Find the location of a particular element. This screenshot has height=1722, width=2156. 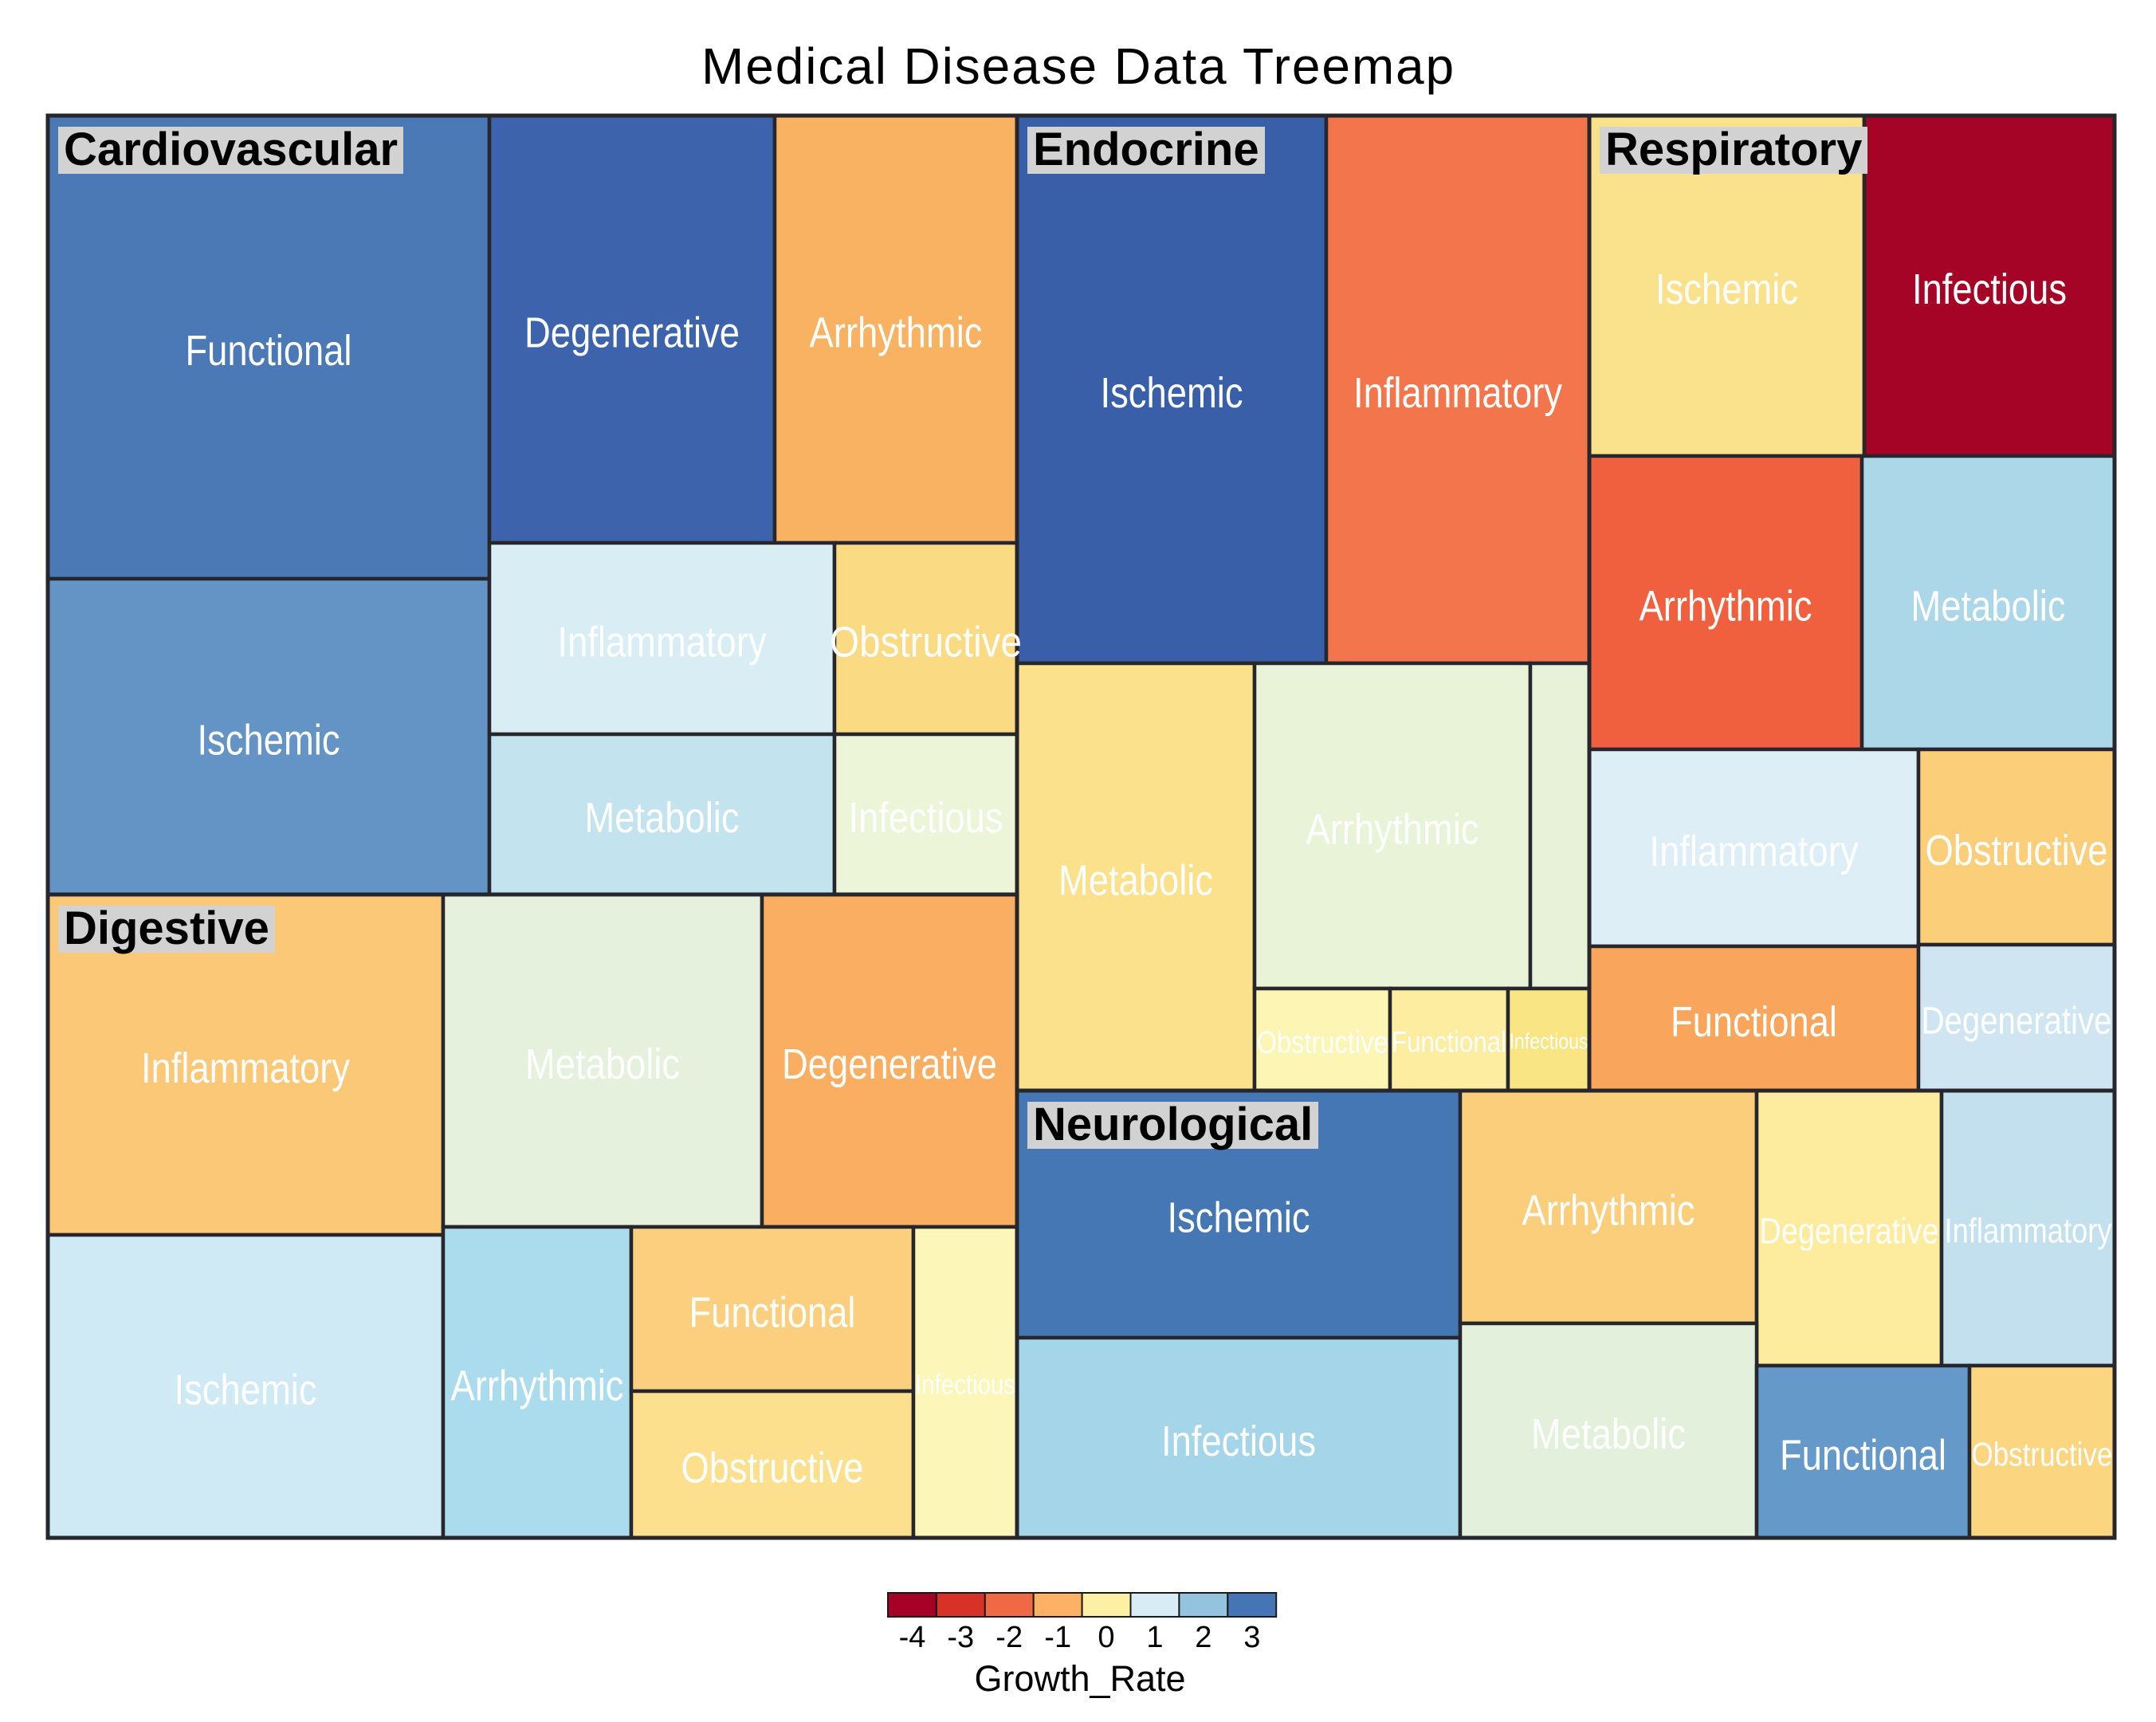

svg-text: Respiratory is located at coordinates (1733, 149).